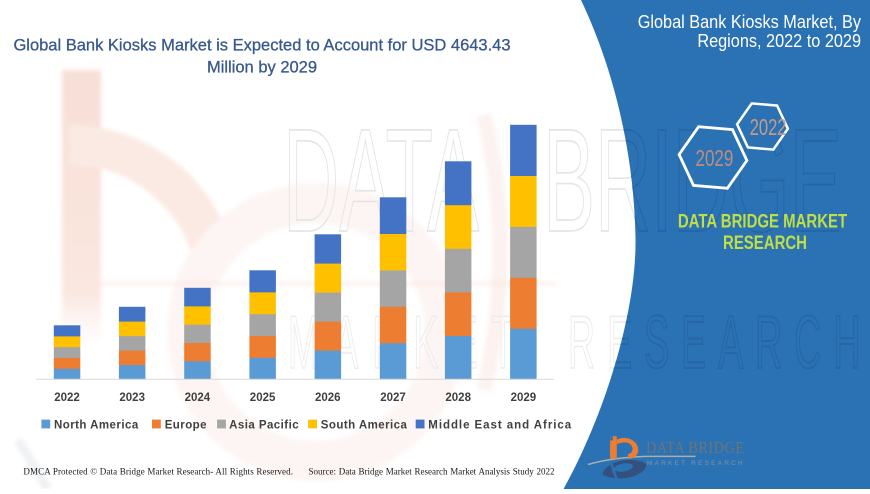 The height and width of the screenshot is (494, 870). What do you see at coordinates (96, 425) in the screenshot?
I see `svg-text: North America` at bounding box center [96, 425].